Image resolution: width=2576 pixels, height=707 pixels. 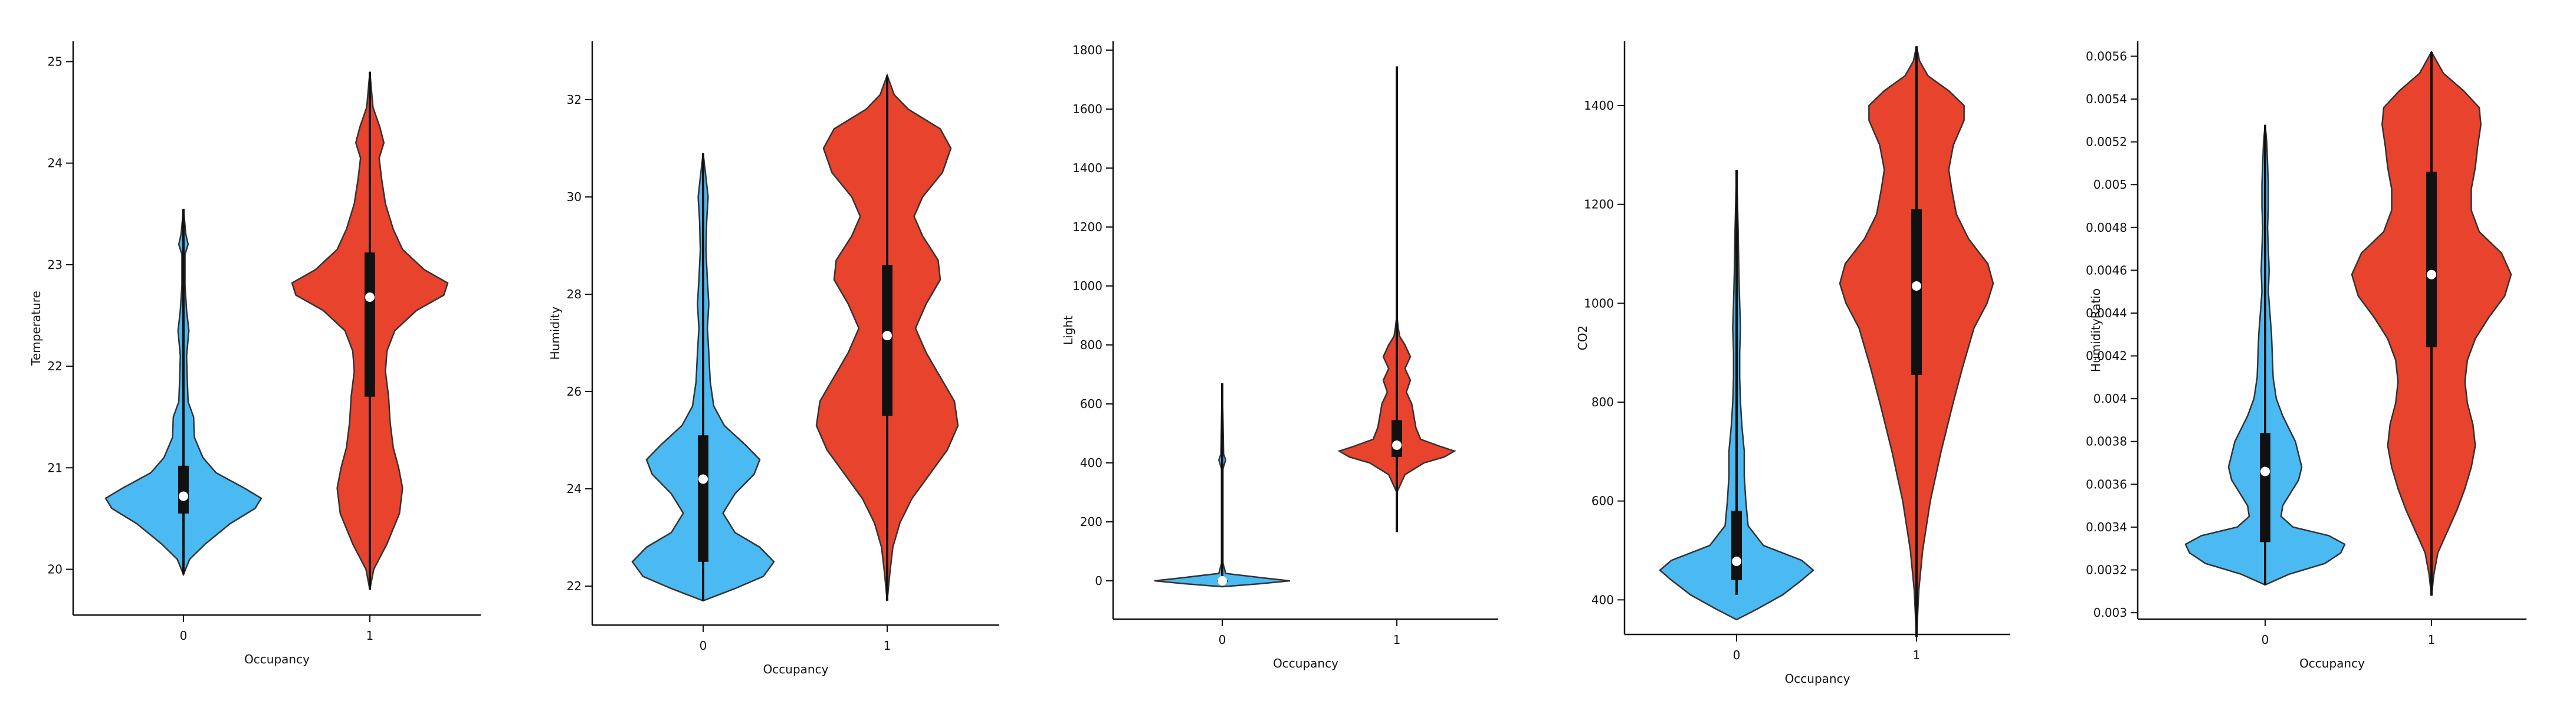 What do you see at coordinates (1068, 330) in the screenshot?
I see `y-axis-label: Light` at bounding box center [1068, 330].